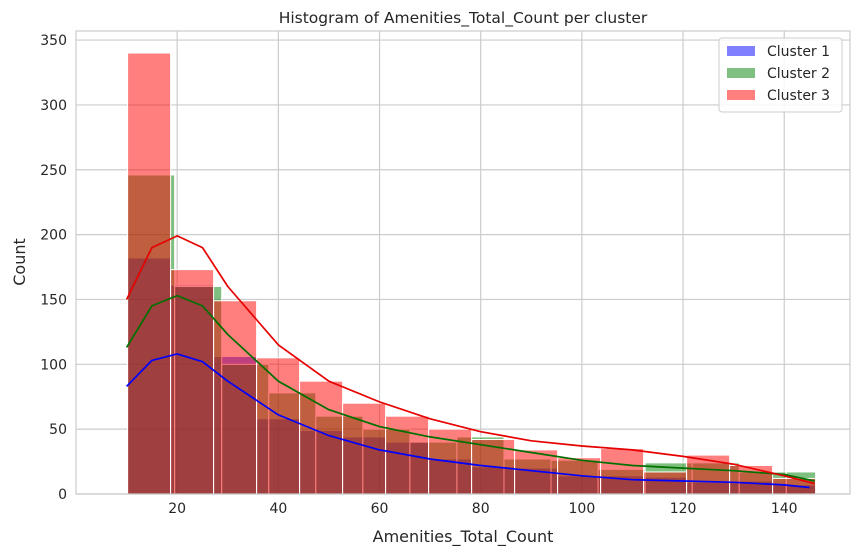  What do you see at coordinates (683, 509) in the screenshot?
I see `x-tick-label: 120` at bounding box center [683, 509].